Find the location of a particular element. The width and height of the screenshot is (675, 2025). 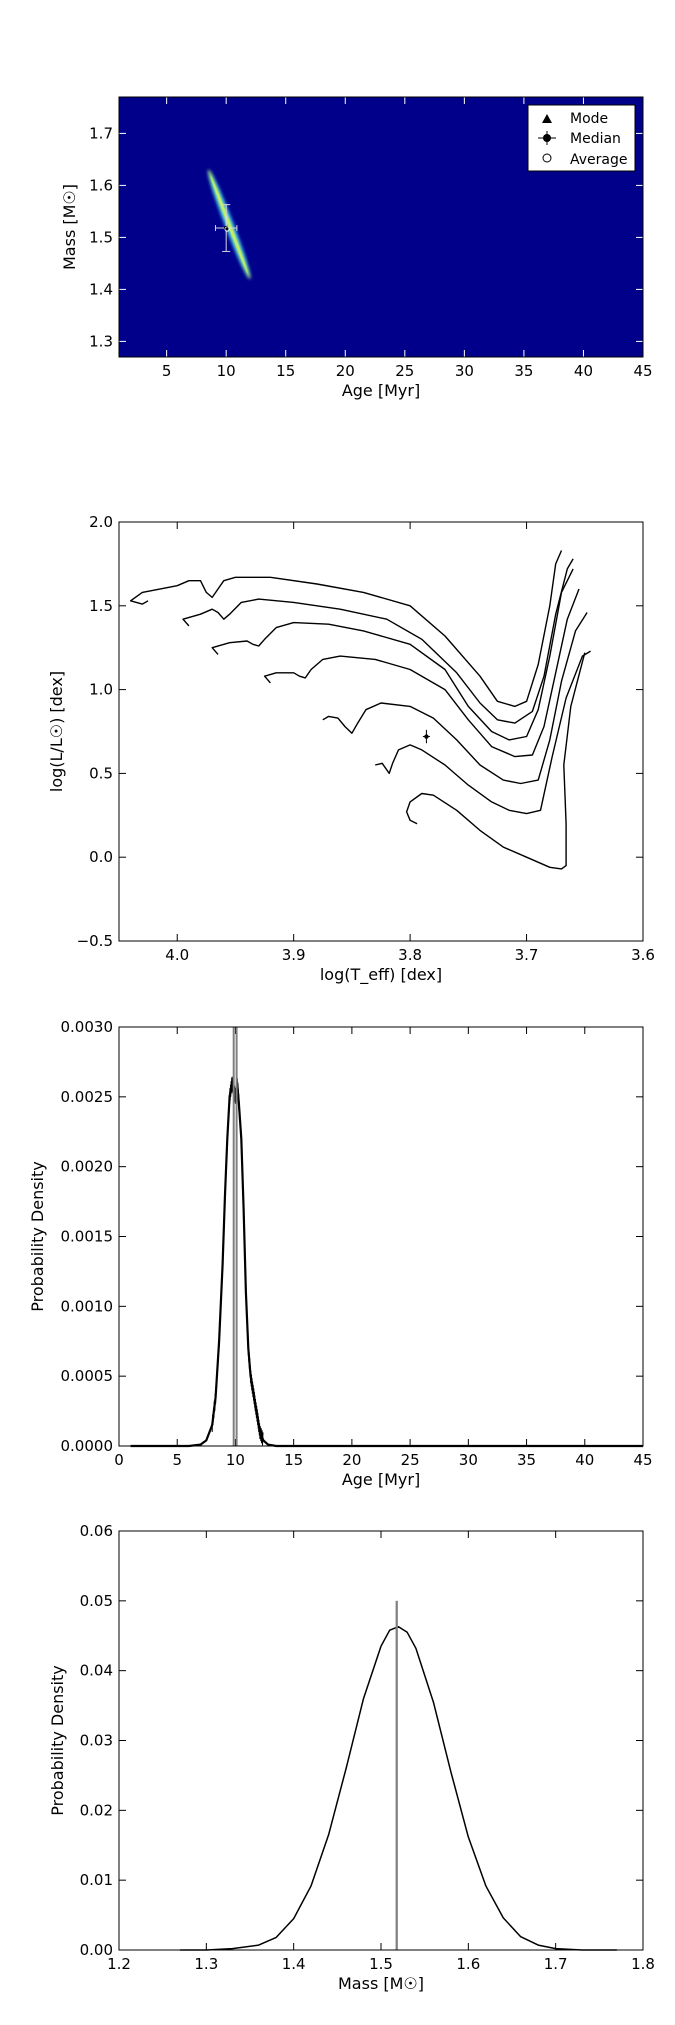

mode-legend-marker is located at coordinates (547, 118).